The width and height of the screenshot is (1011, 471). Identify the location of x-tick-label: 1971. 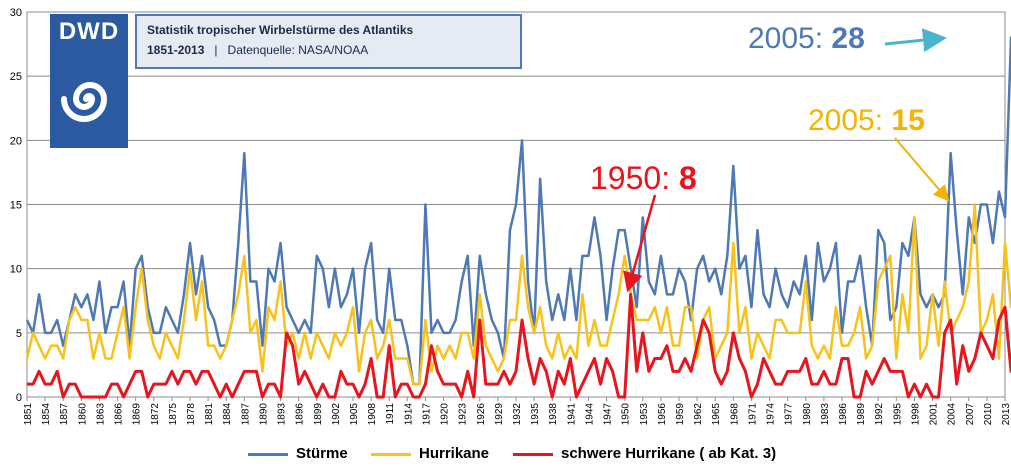
(752, 414).